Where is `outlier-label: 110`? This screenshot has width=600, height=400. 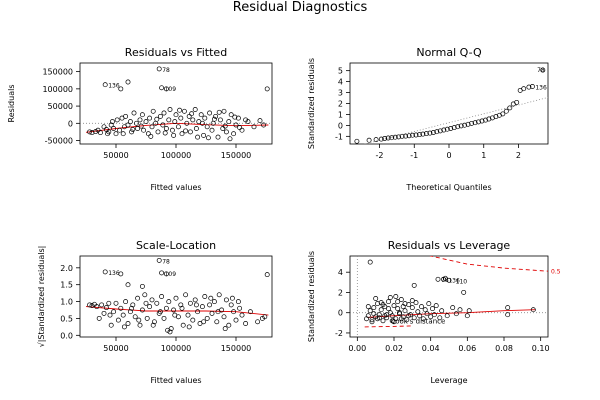 outlier-label: 110 is located at coordinates (462, 281).